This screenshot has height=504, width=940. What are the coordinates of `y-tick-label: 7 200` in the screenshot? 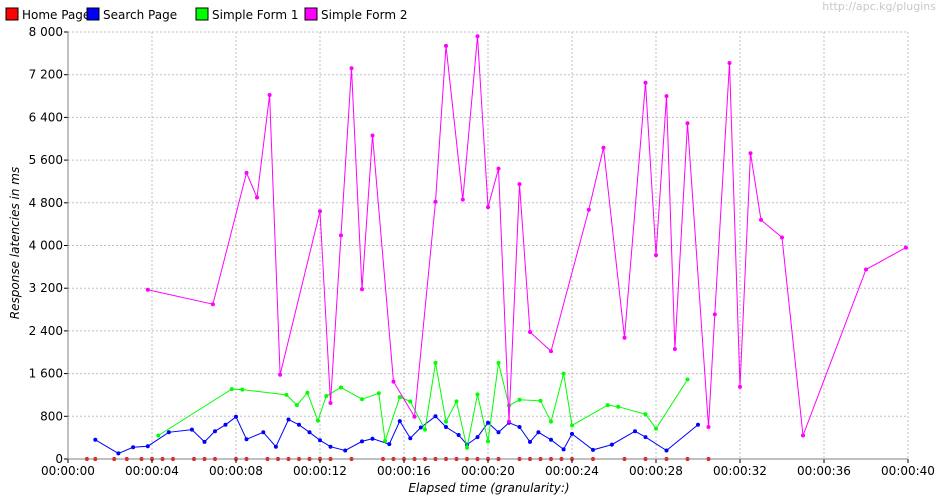 It's located at (46, 75).